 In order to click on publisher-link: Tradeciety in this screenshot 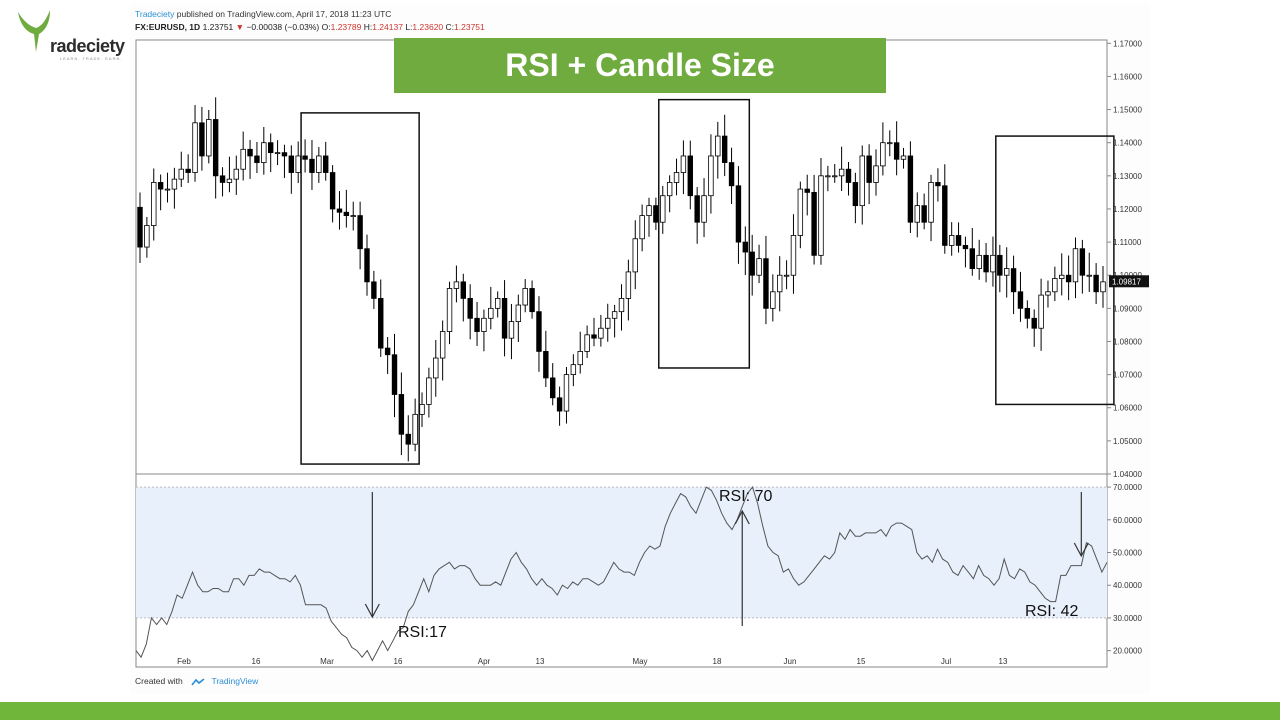, I will do `click(155, 14)`.